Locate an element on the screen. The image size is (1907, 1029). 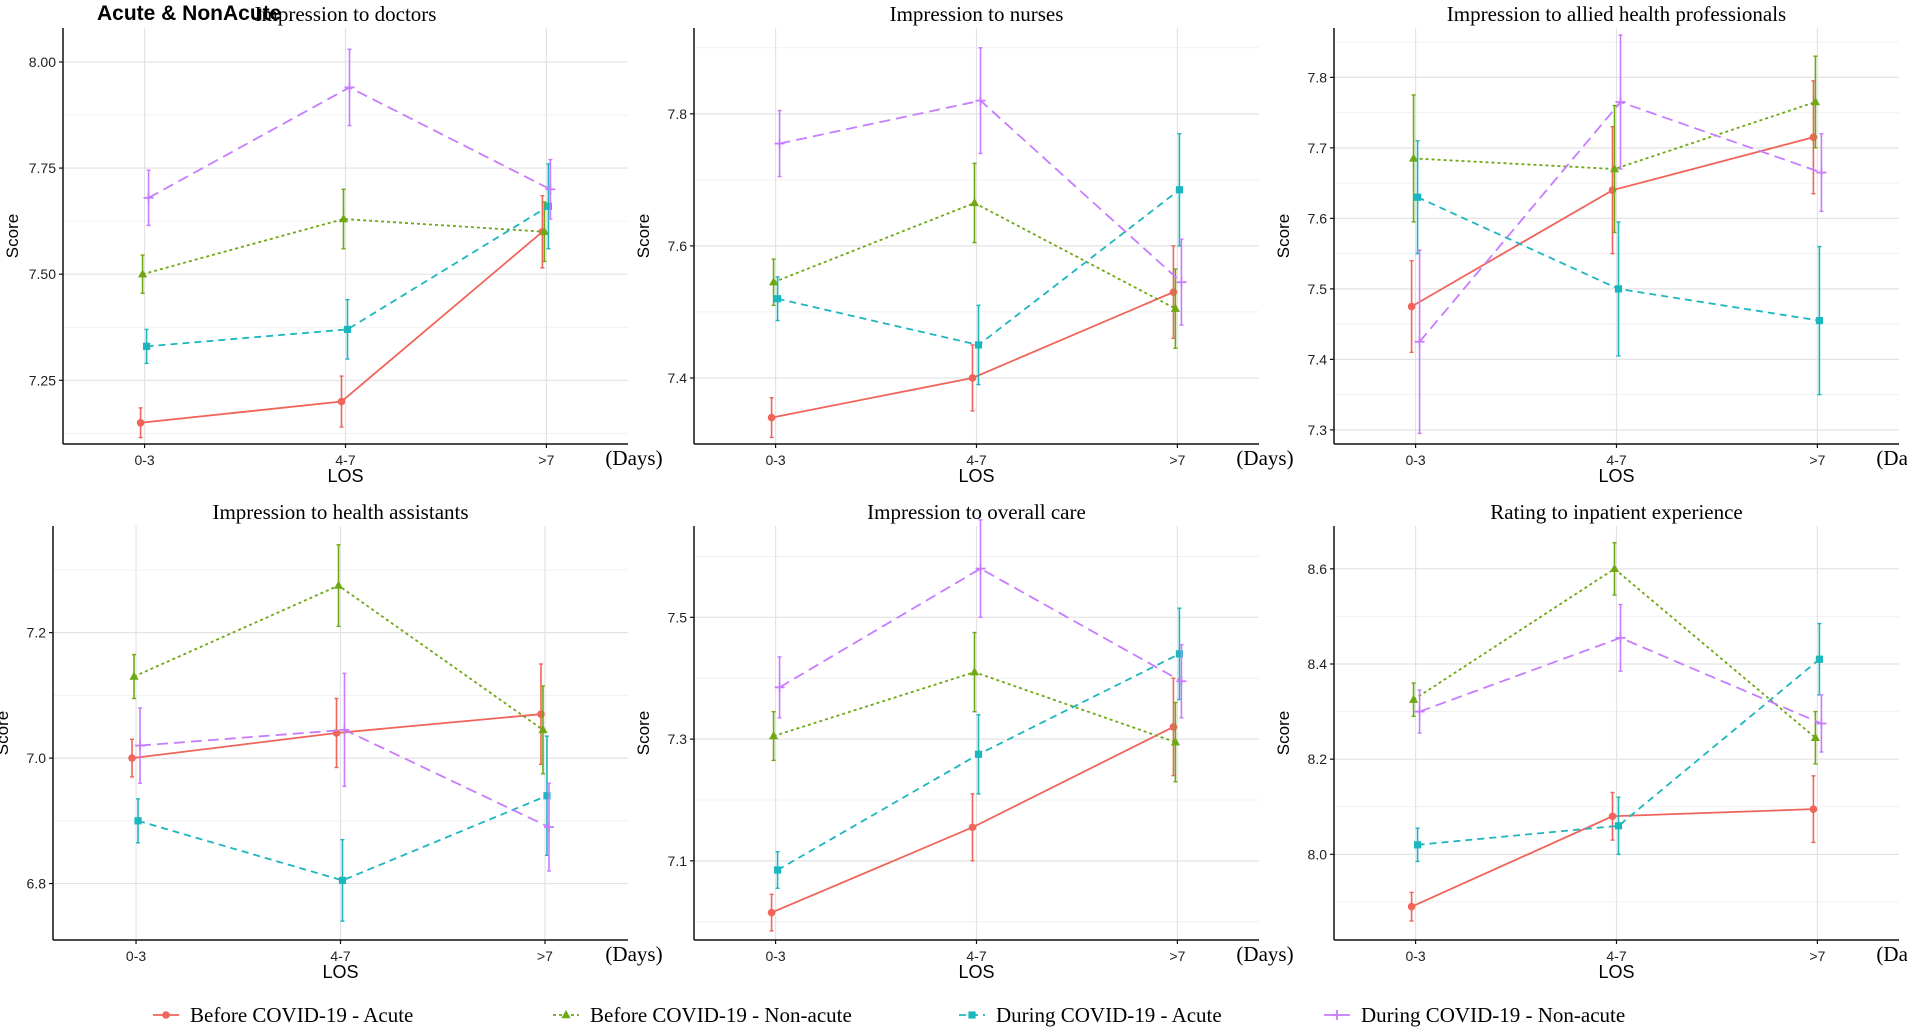
panel-title: Impression to nurses is located at coordinates (977, 14).